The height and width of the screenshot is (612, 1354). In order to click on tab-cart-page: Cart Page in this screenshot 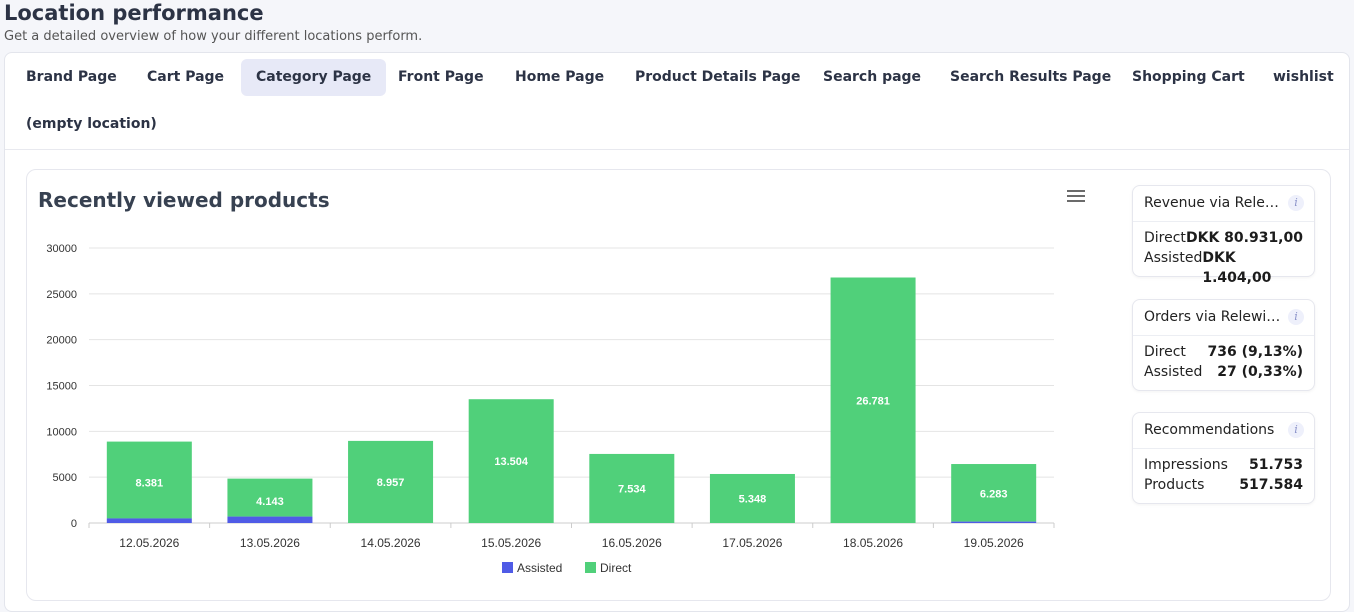, I will do `click(186, 77)`.